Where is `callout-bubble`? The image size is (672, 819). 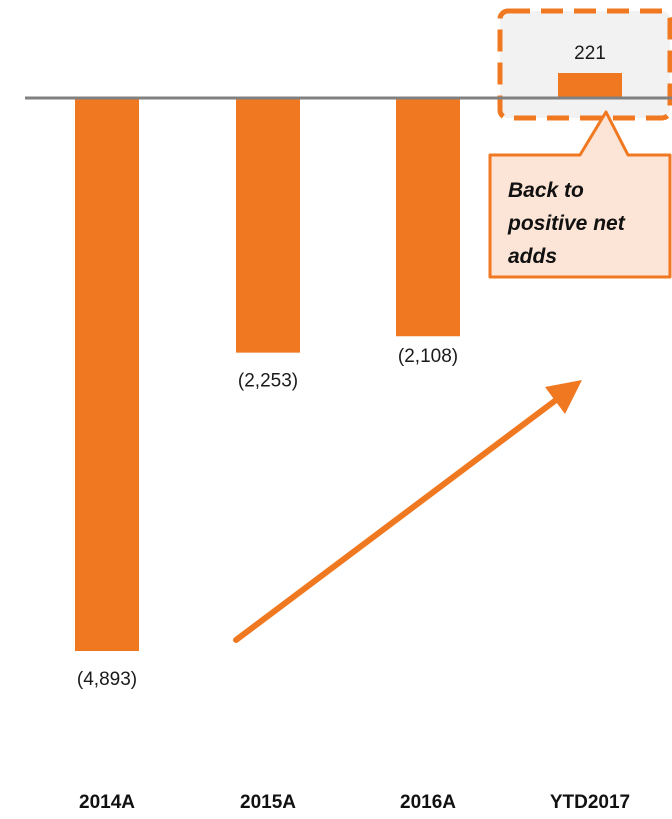 callout-bubble is located at coordinates (580, 194).